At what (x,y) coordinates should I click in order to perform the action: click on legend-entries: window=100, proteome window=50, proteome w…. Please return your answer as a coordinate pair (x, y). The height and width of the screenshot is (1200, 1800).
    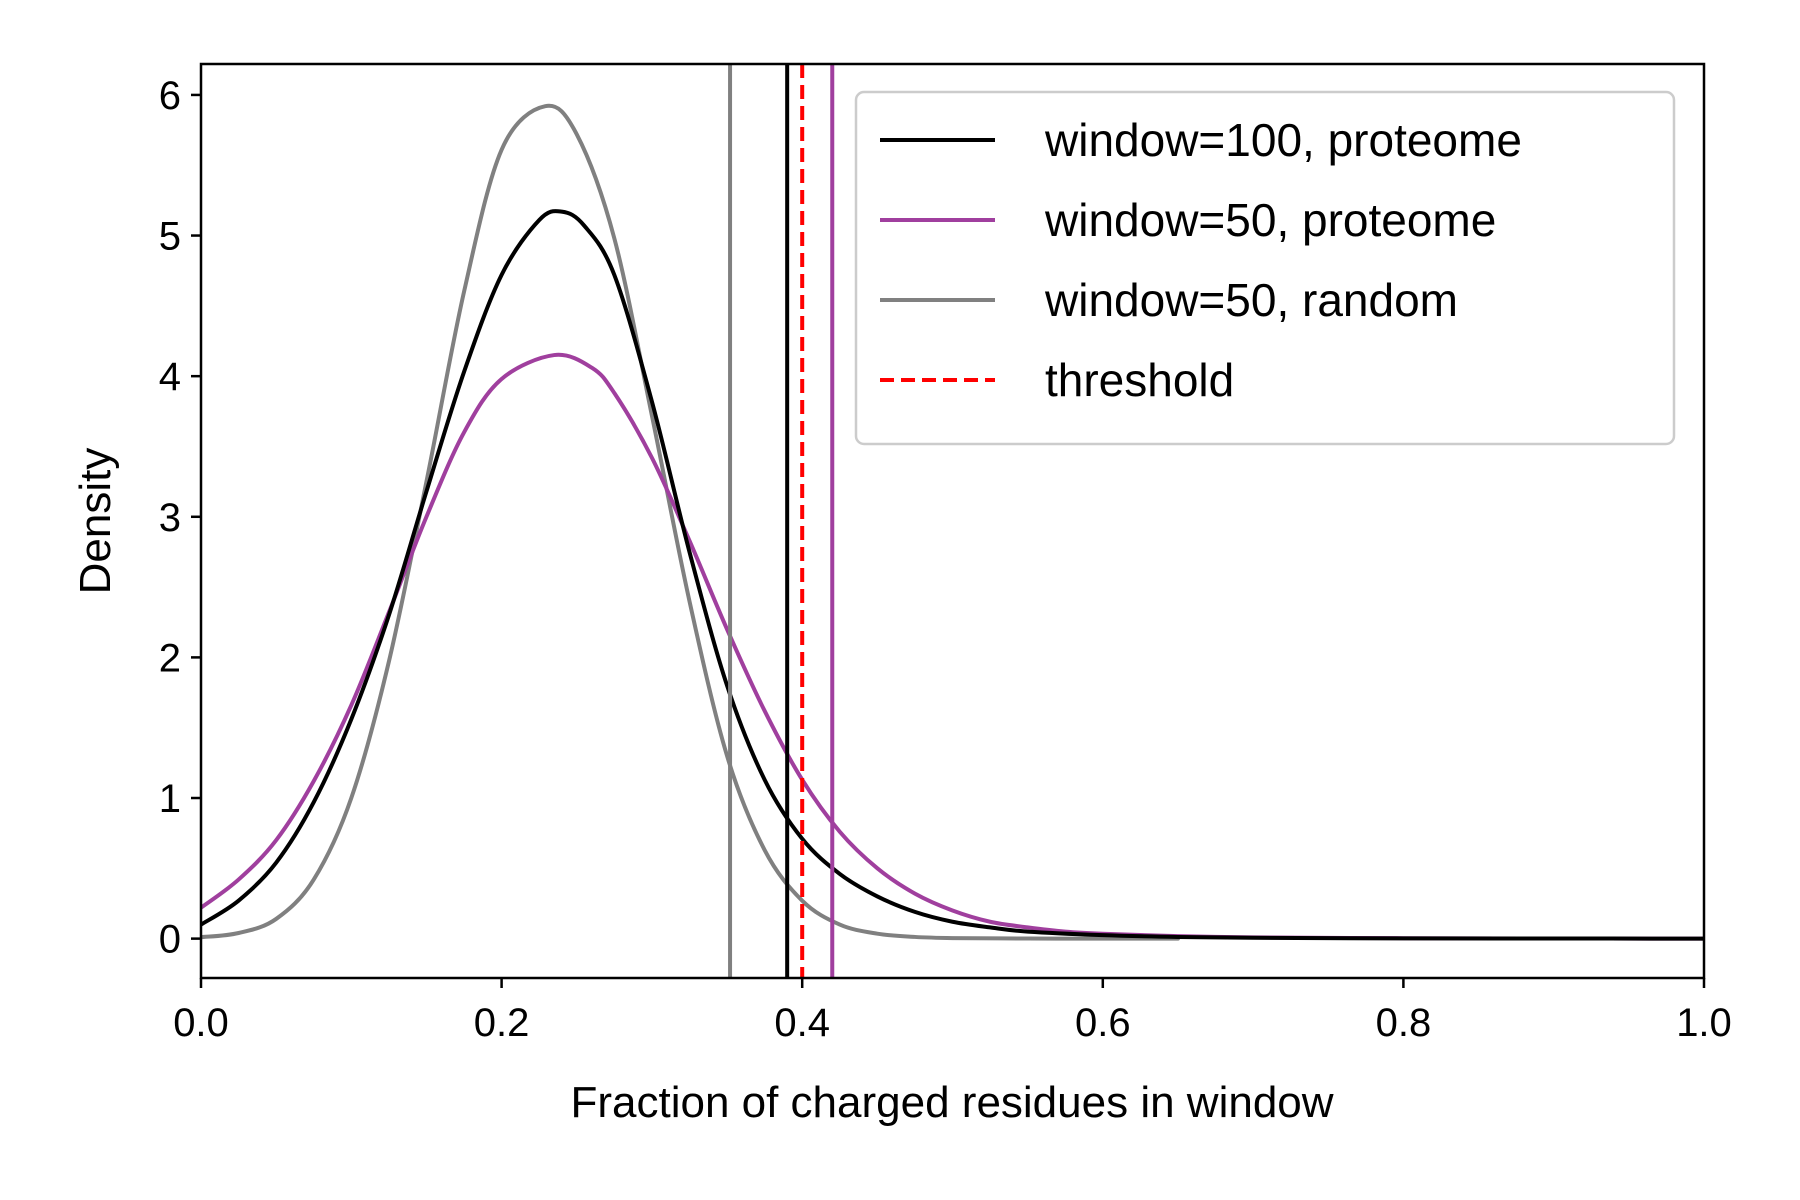
    Looking at the image, I should click on (1201, 260).